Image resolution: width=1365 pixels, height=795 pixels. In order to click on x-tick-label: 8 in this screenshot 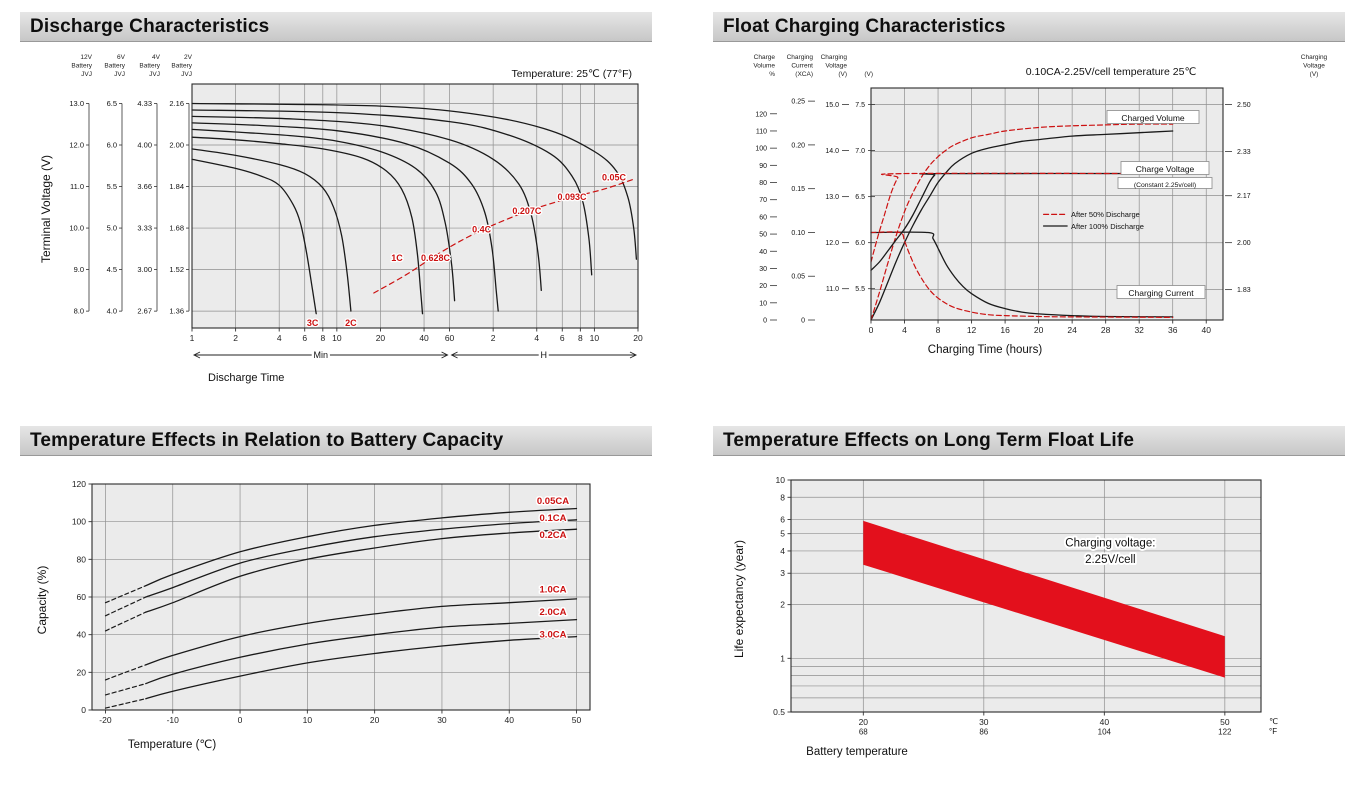, I will do `click(322, 338)`.